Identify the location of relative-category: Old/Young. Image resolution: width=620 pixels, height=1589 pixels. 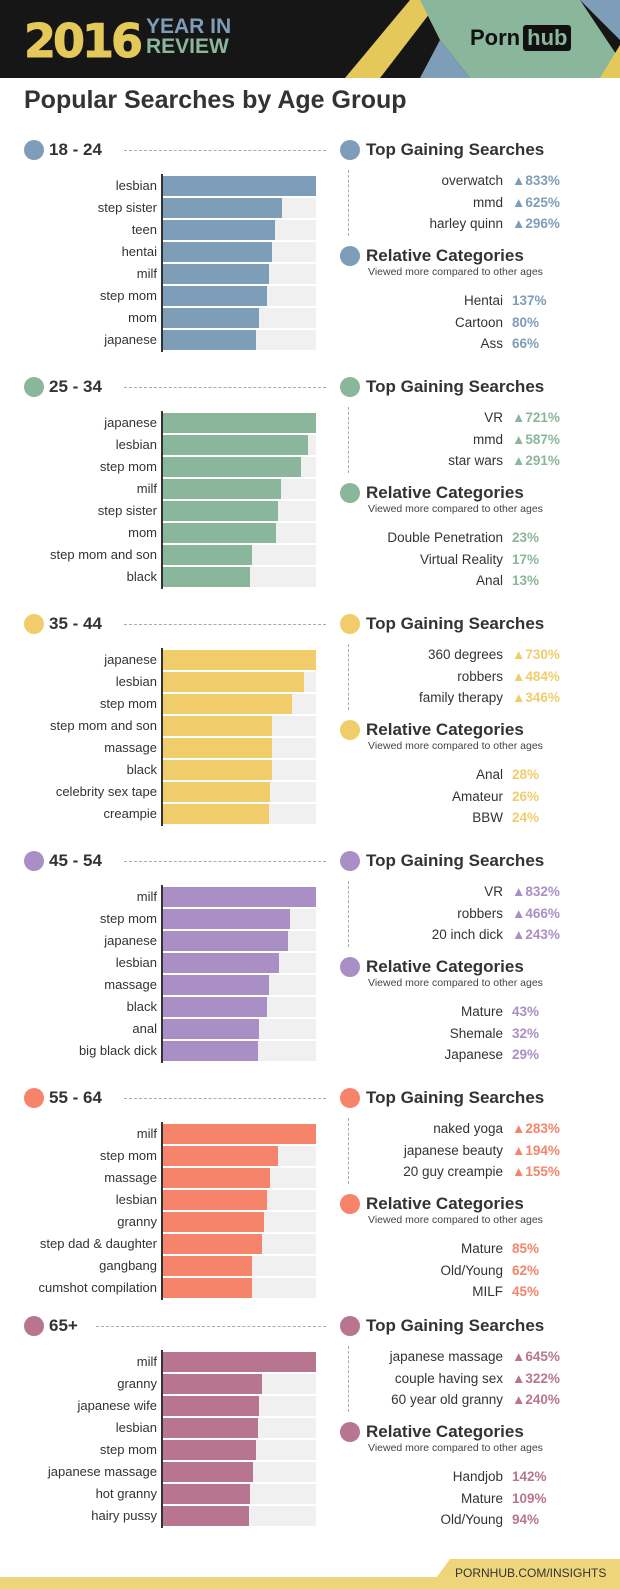
(471, 1270).